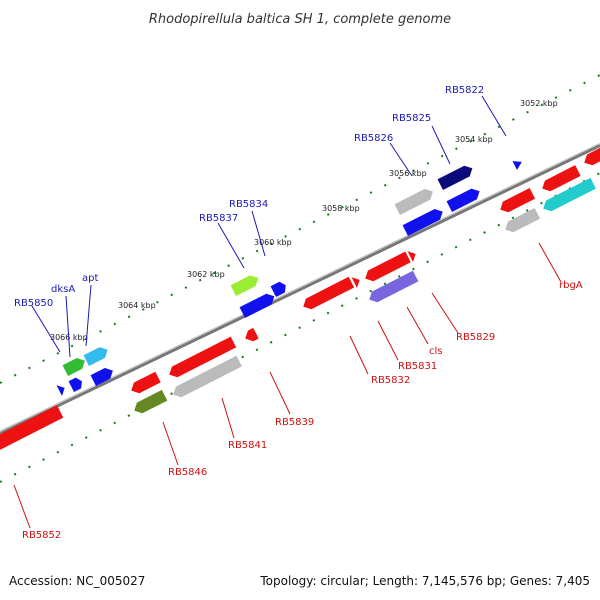 This screenshot has height=600, width=600. What do you see at coordinates (415, 200) in the screenshot?
I see `gene-RB5826-grey` at bounding box center [415, 200].